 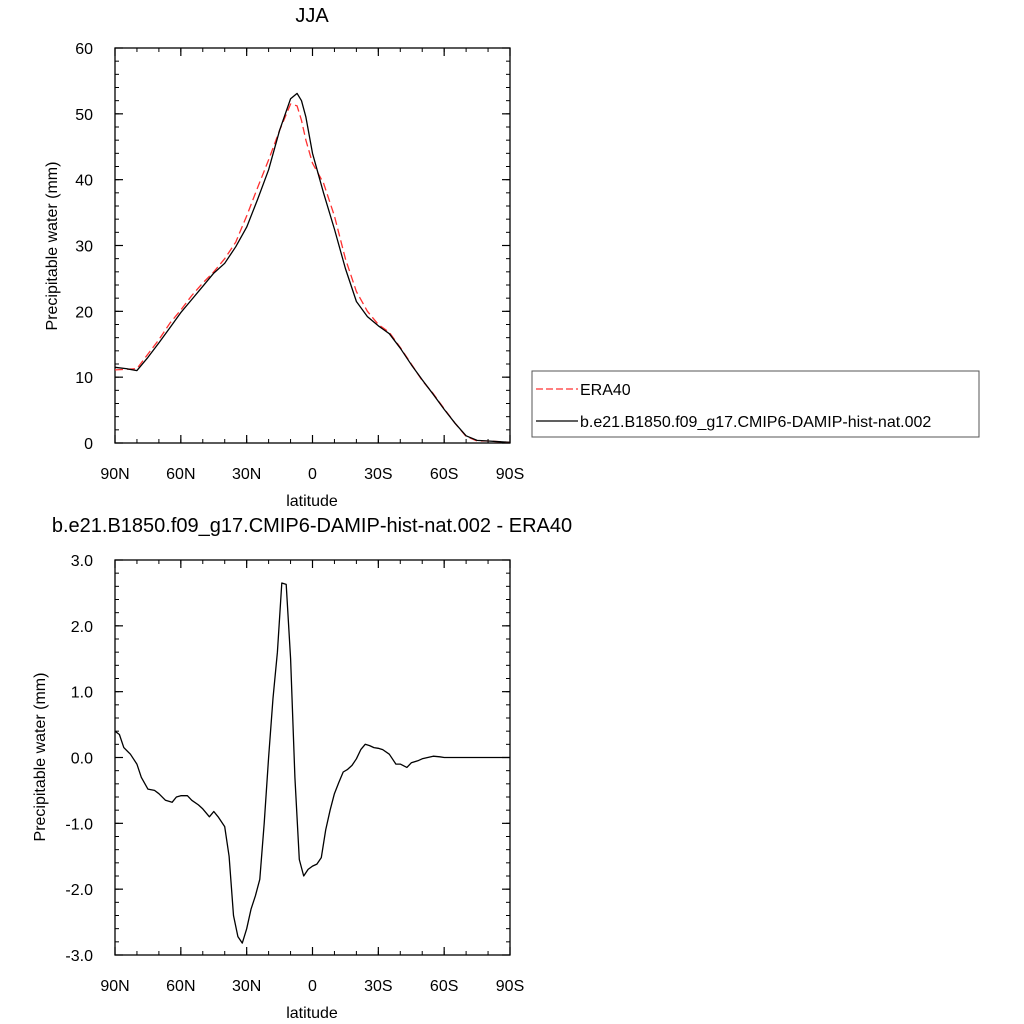 I want to click on bottom-x-axis-label: latitude, so click(x=312, y=1013).